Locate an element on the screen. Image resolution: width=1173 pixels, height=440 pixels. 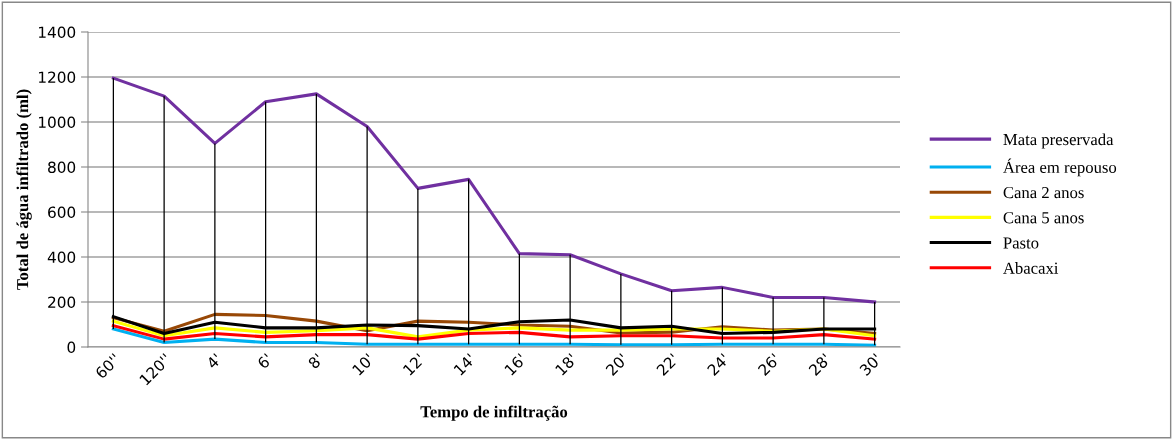
legend-label: Mata preservada is located at coordinates (1058, 141).